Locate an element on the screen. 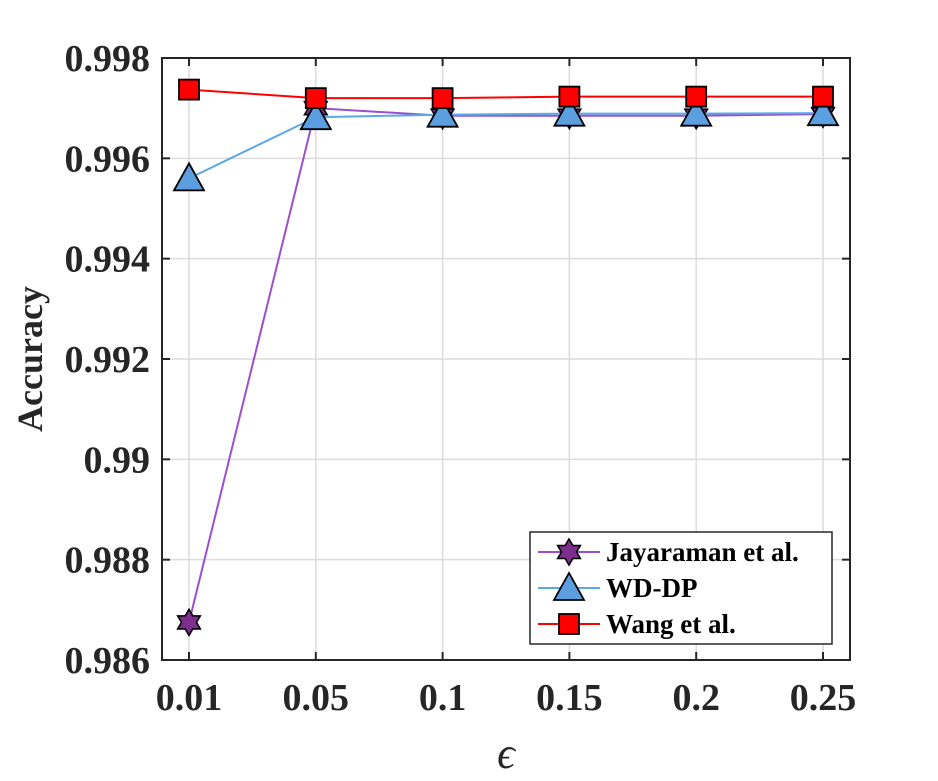 The width and height of the screenshot is (938, 781). x-tick-label: 0.15 is located at coordinates (569, 698).